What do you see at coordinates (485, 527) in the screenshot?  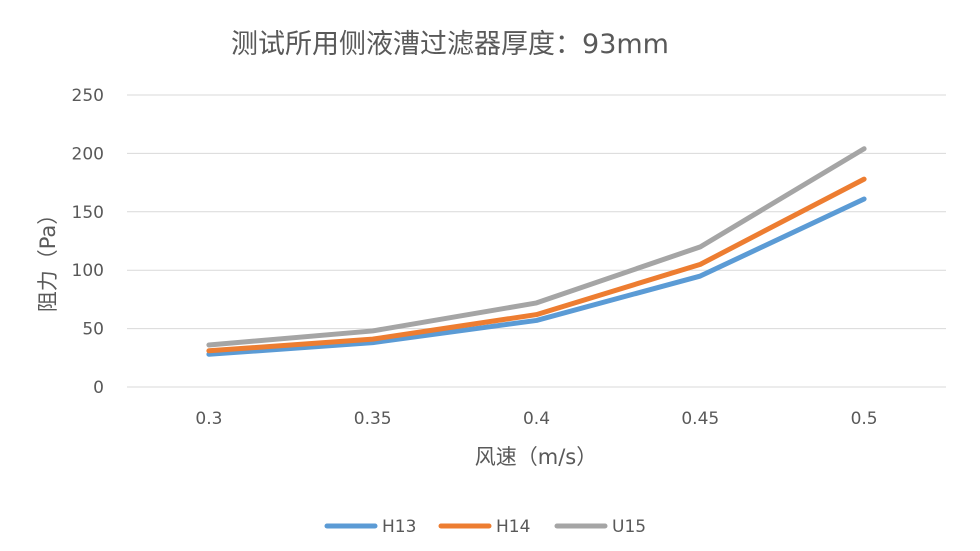 I see `legend: H13 H14 U15` at bounding box center [485, 527].